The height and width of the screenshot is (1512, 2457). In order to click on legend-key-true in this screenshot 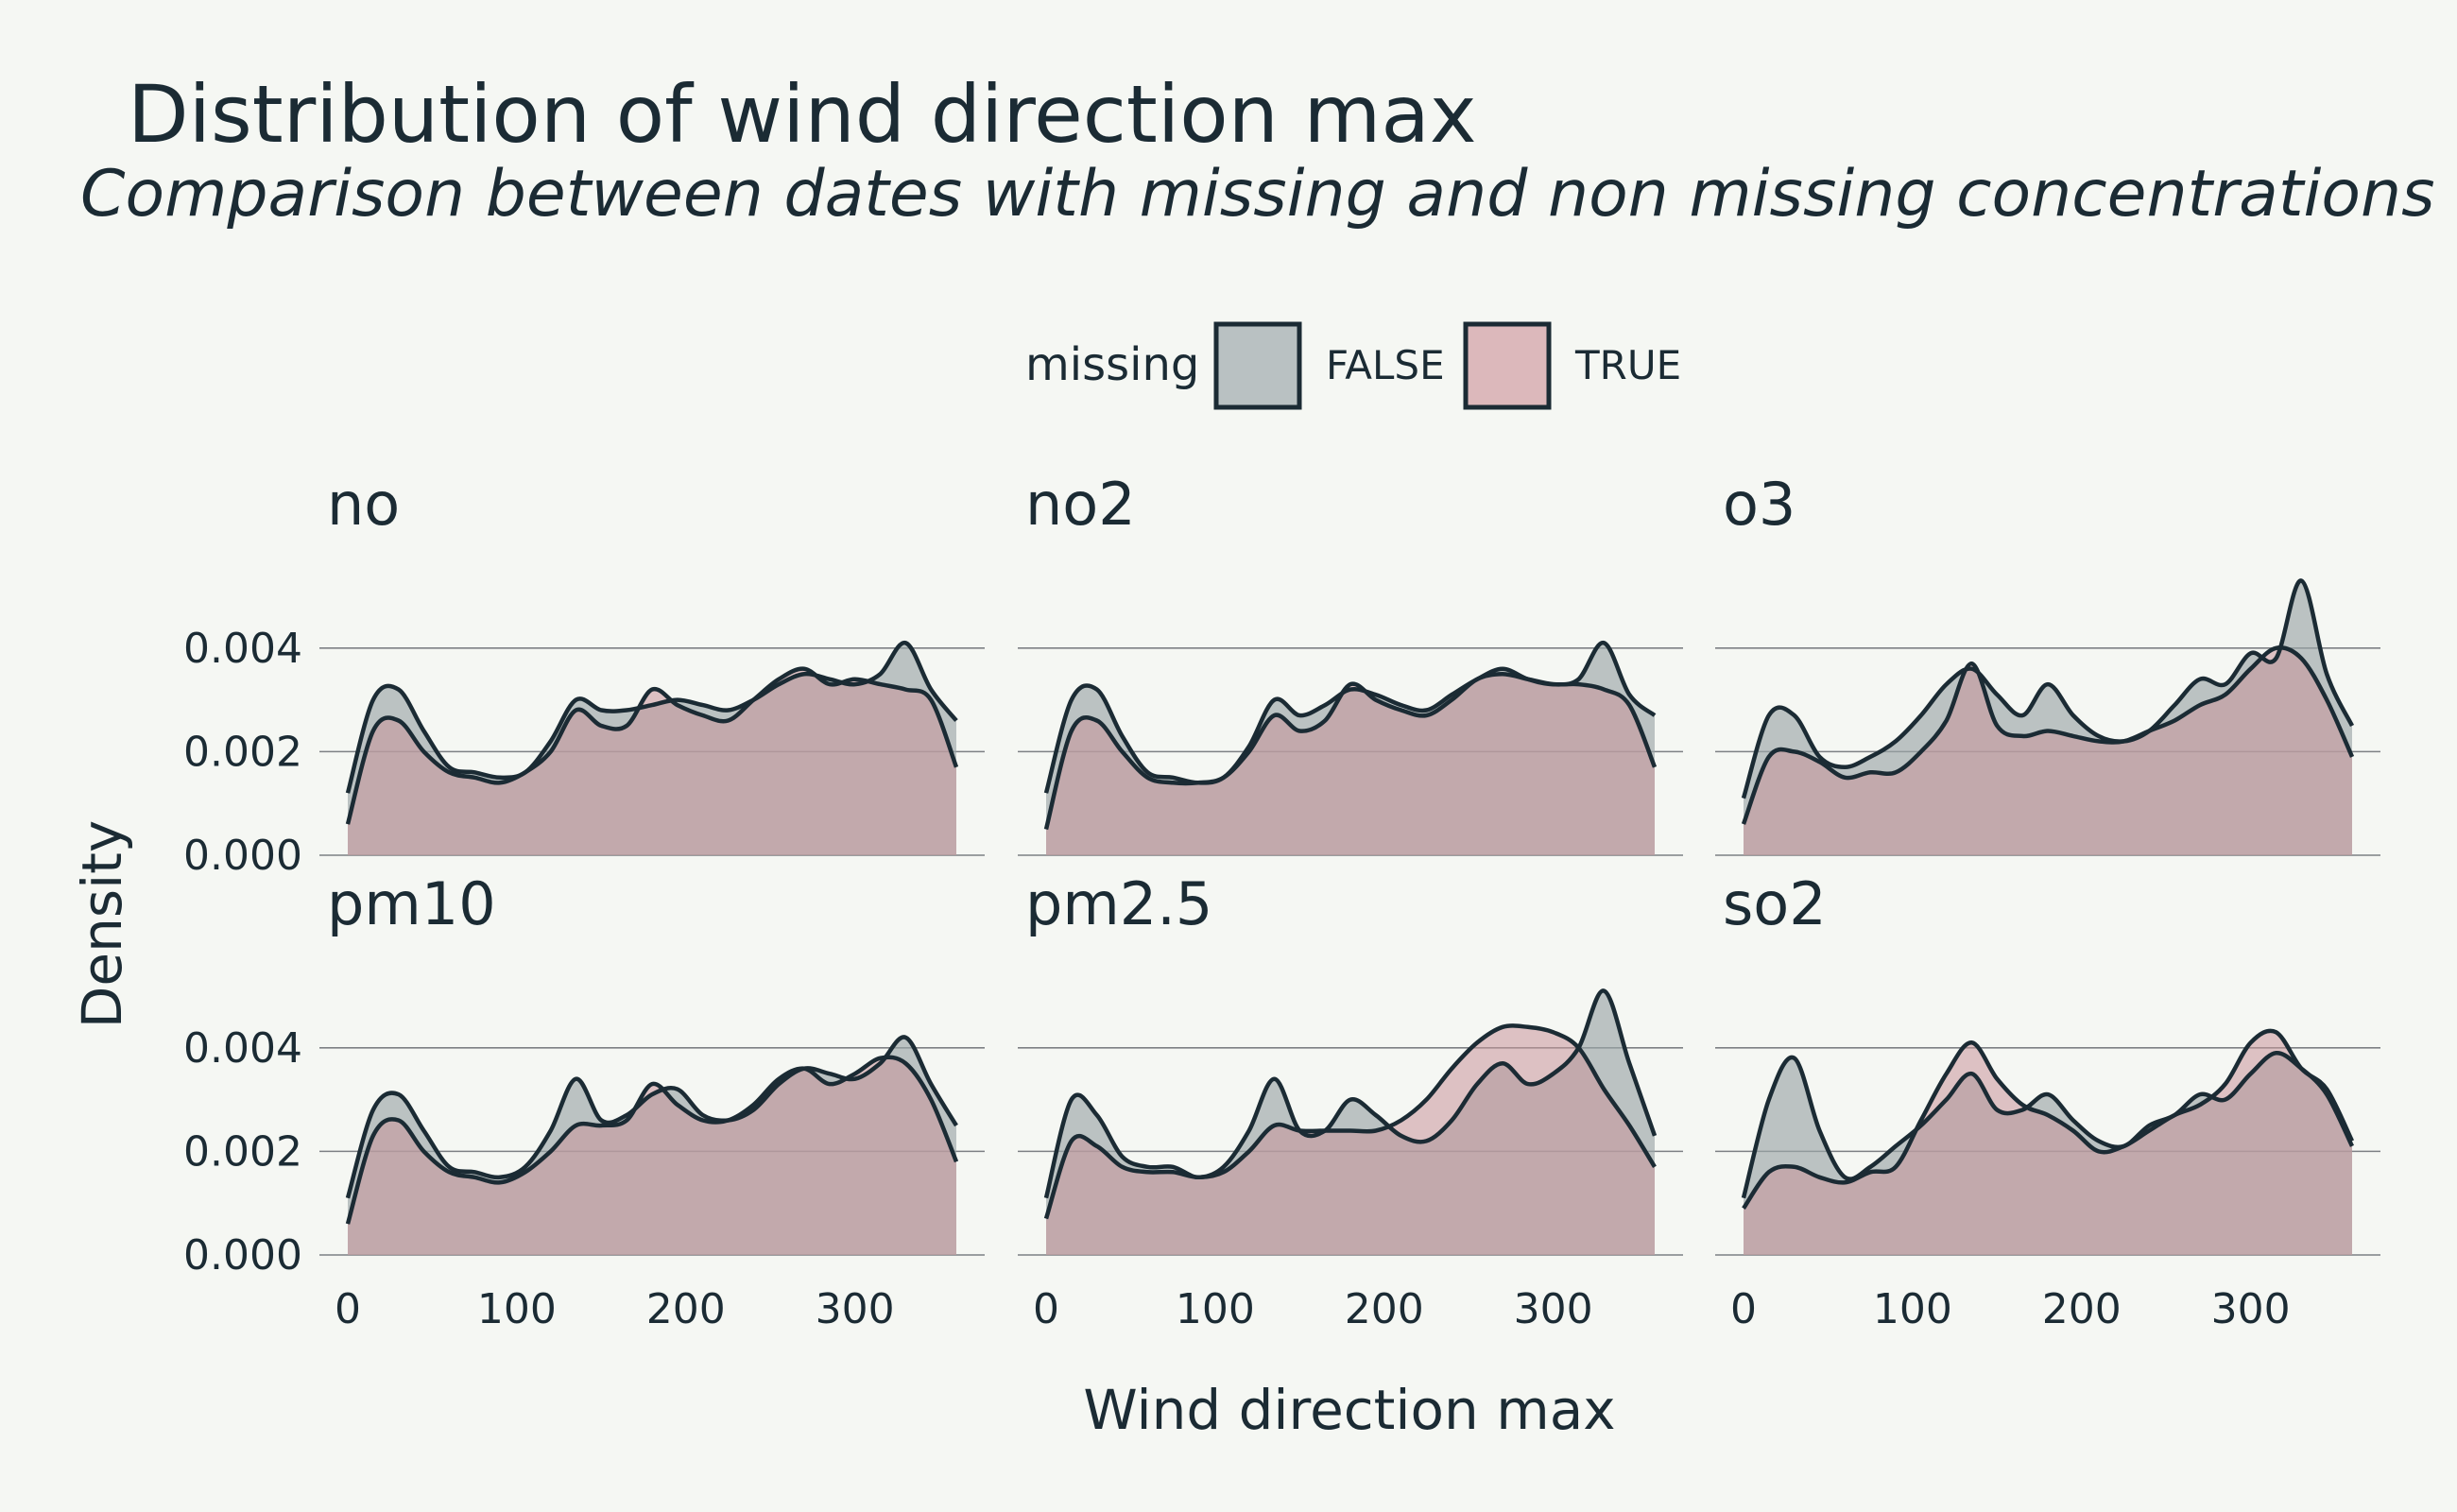, I will do `click(1507, 365)`.